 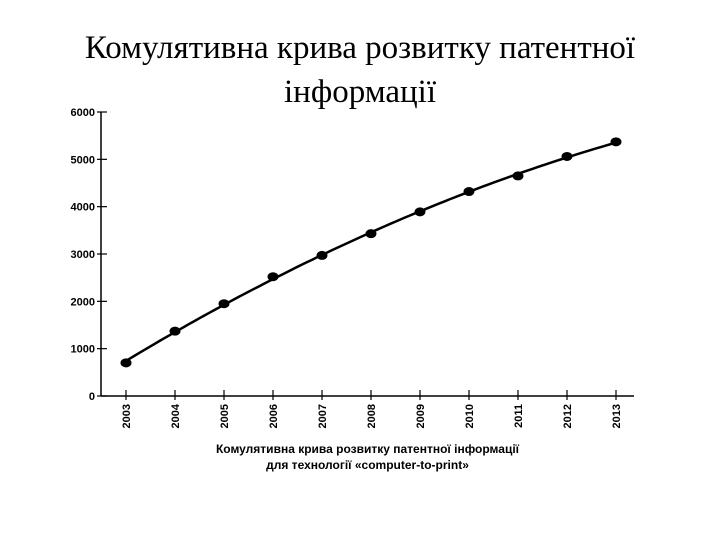 I want to click on x-tick-label: 2012, so click(x=568, y=416).